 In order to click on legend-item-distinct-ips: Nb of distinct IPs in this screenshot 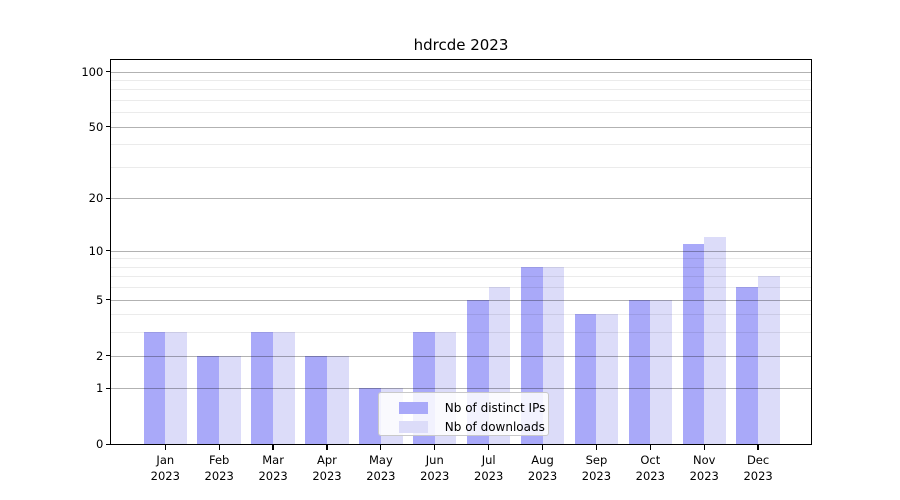, I will do `click(463, 408)`.